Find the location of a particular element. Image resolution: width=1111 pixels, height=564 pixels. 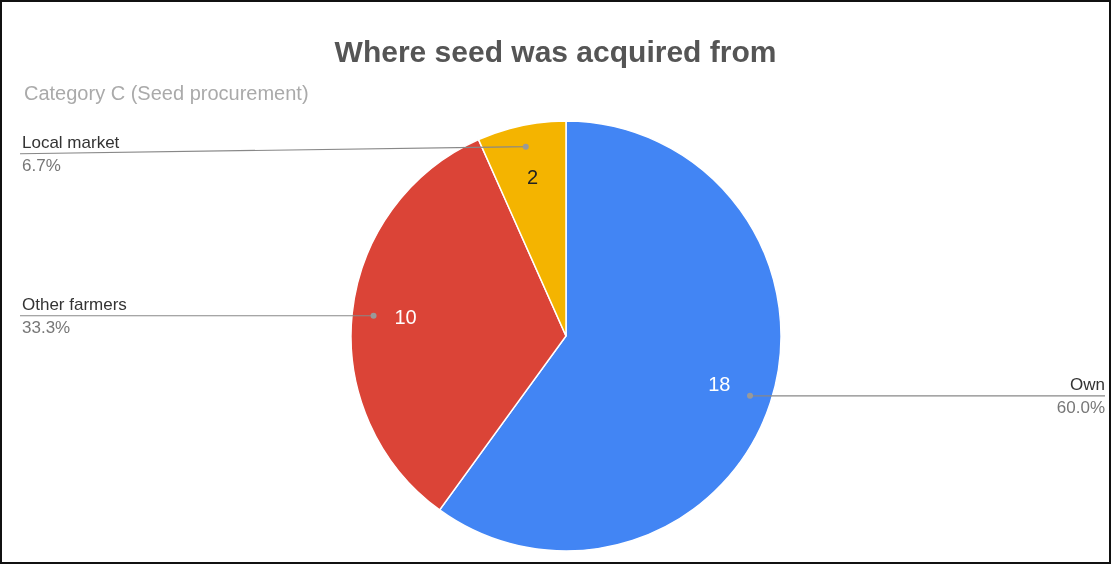

slice-label: Local market is located at coordinates (71, 142).